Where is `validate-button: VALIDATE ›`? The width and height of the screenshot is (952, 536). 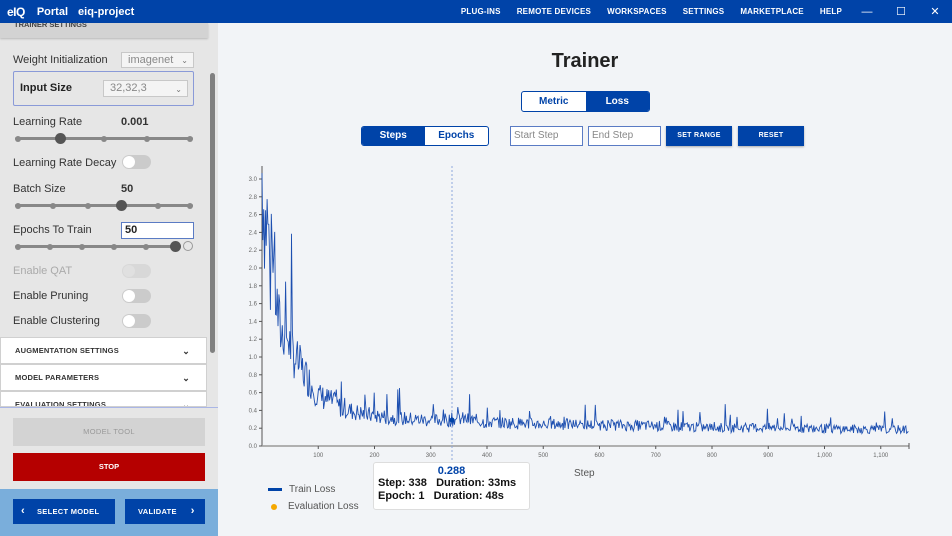
validate-button: VALIDATE › is located at coordinates (165, 511).